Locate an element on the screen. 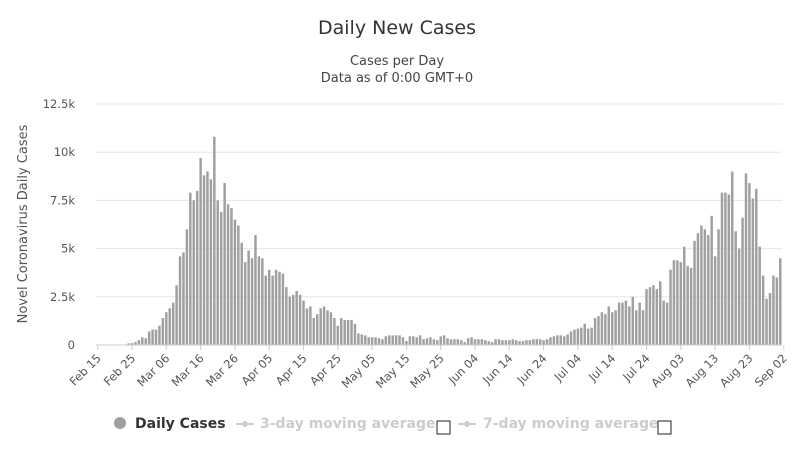 Image resolution: width=795 pixels, height=451 pixels. legend-item-3day-average: 3-day moving average is located at coordinates (343, 425).